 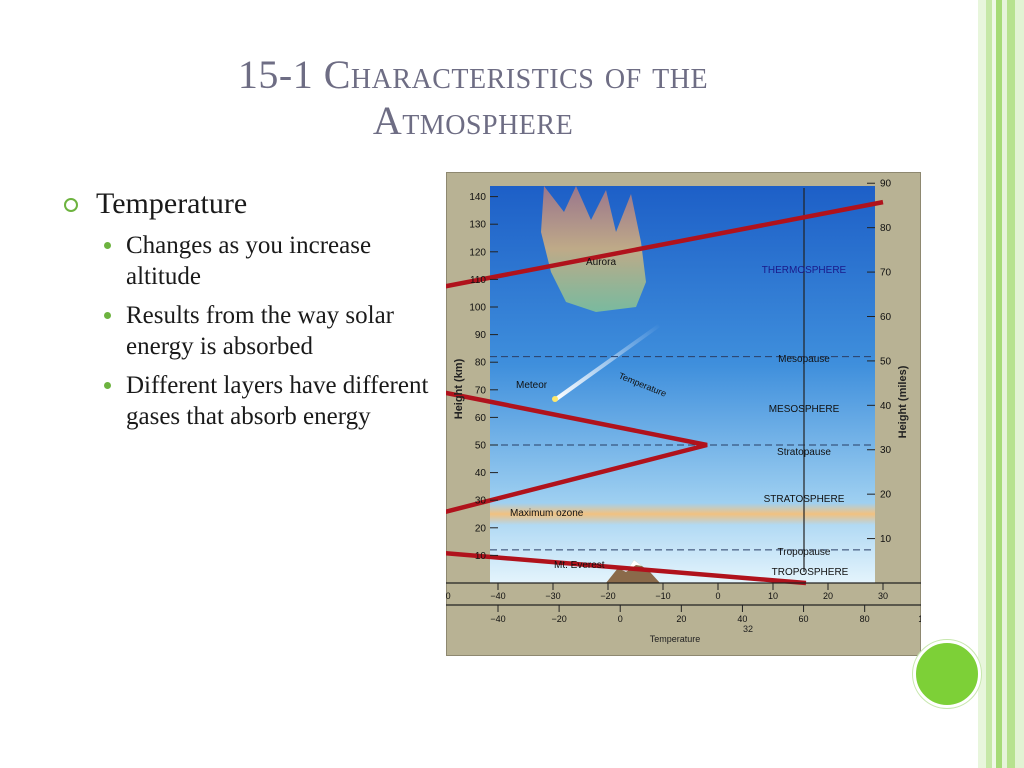 I want to click on km-tick-label: 90, so click(x=481, y=335).